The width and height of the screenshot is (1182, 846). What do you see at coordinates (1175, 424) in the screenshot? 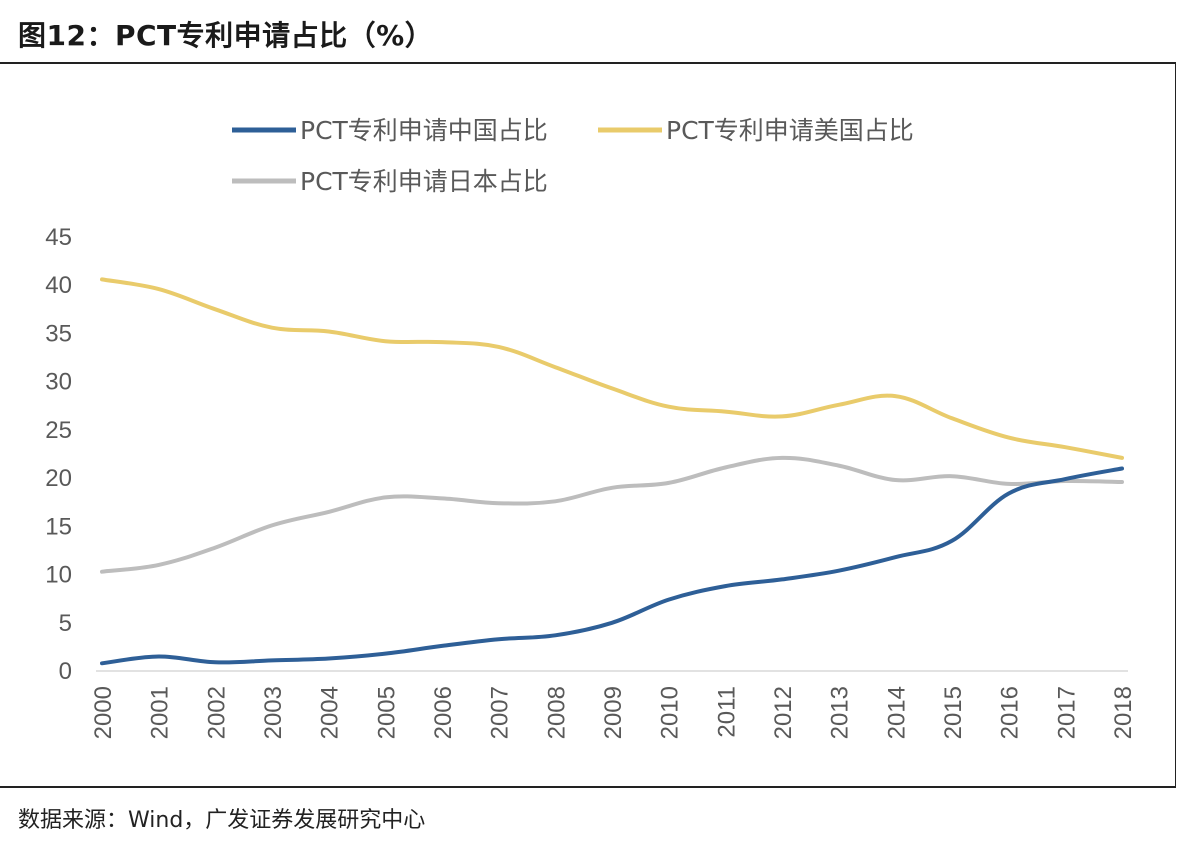
I see `right-rule` at bounding box center [1175, 424].